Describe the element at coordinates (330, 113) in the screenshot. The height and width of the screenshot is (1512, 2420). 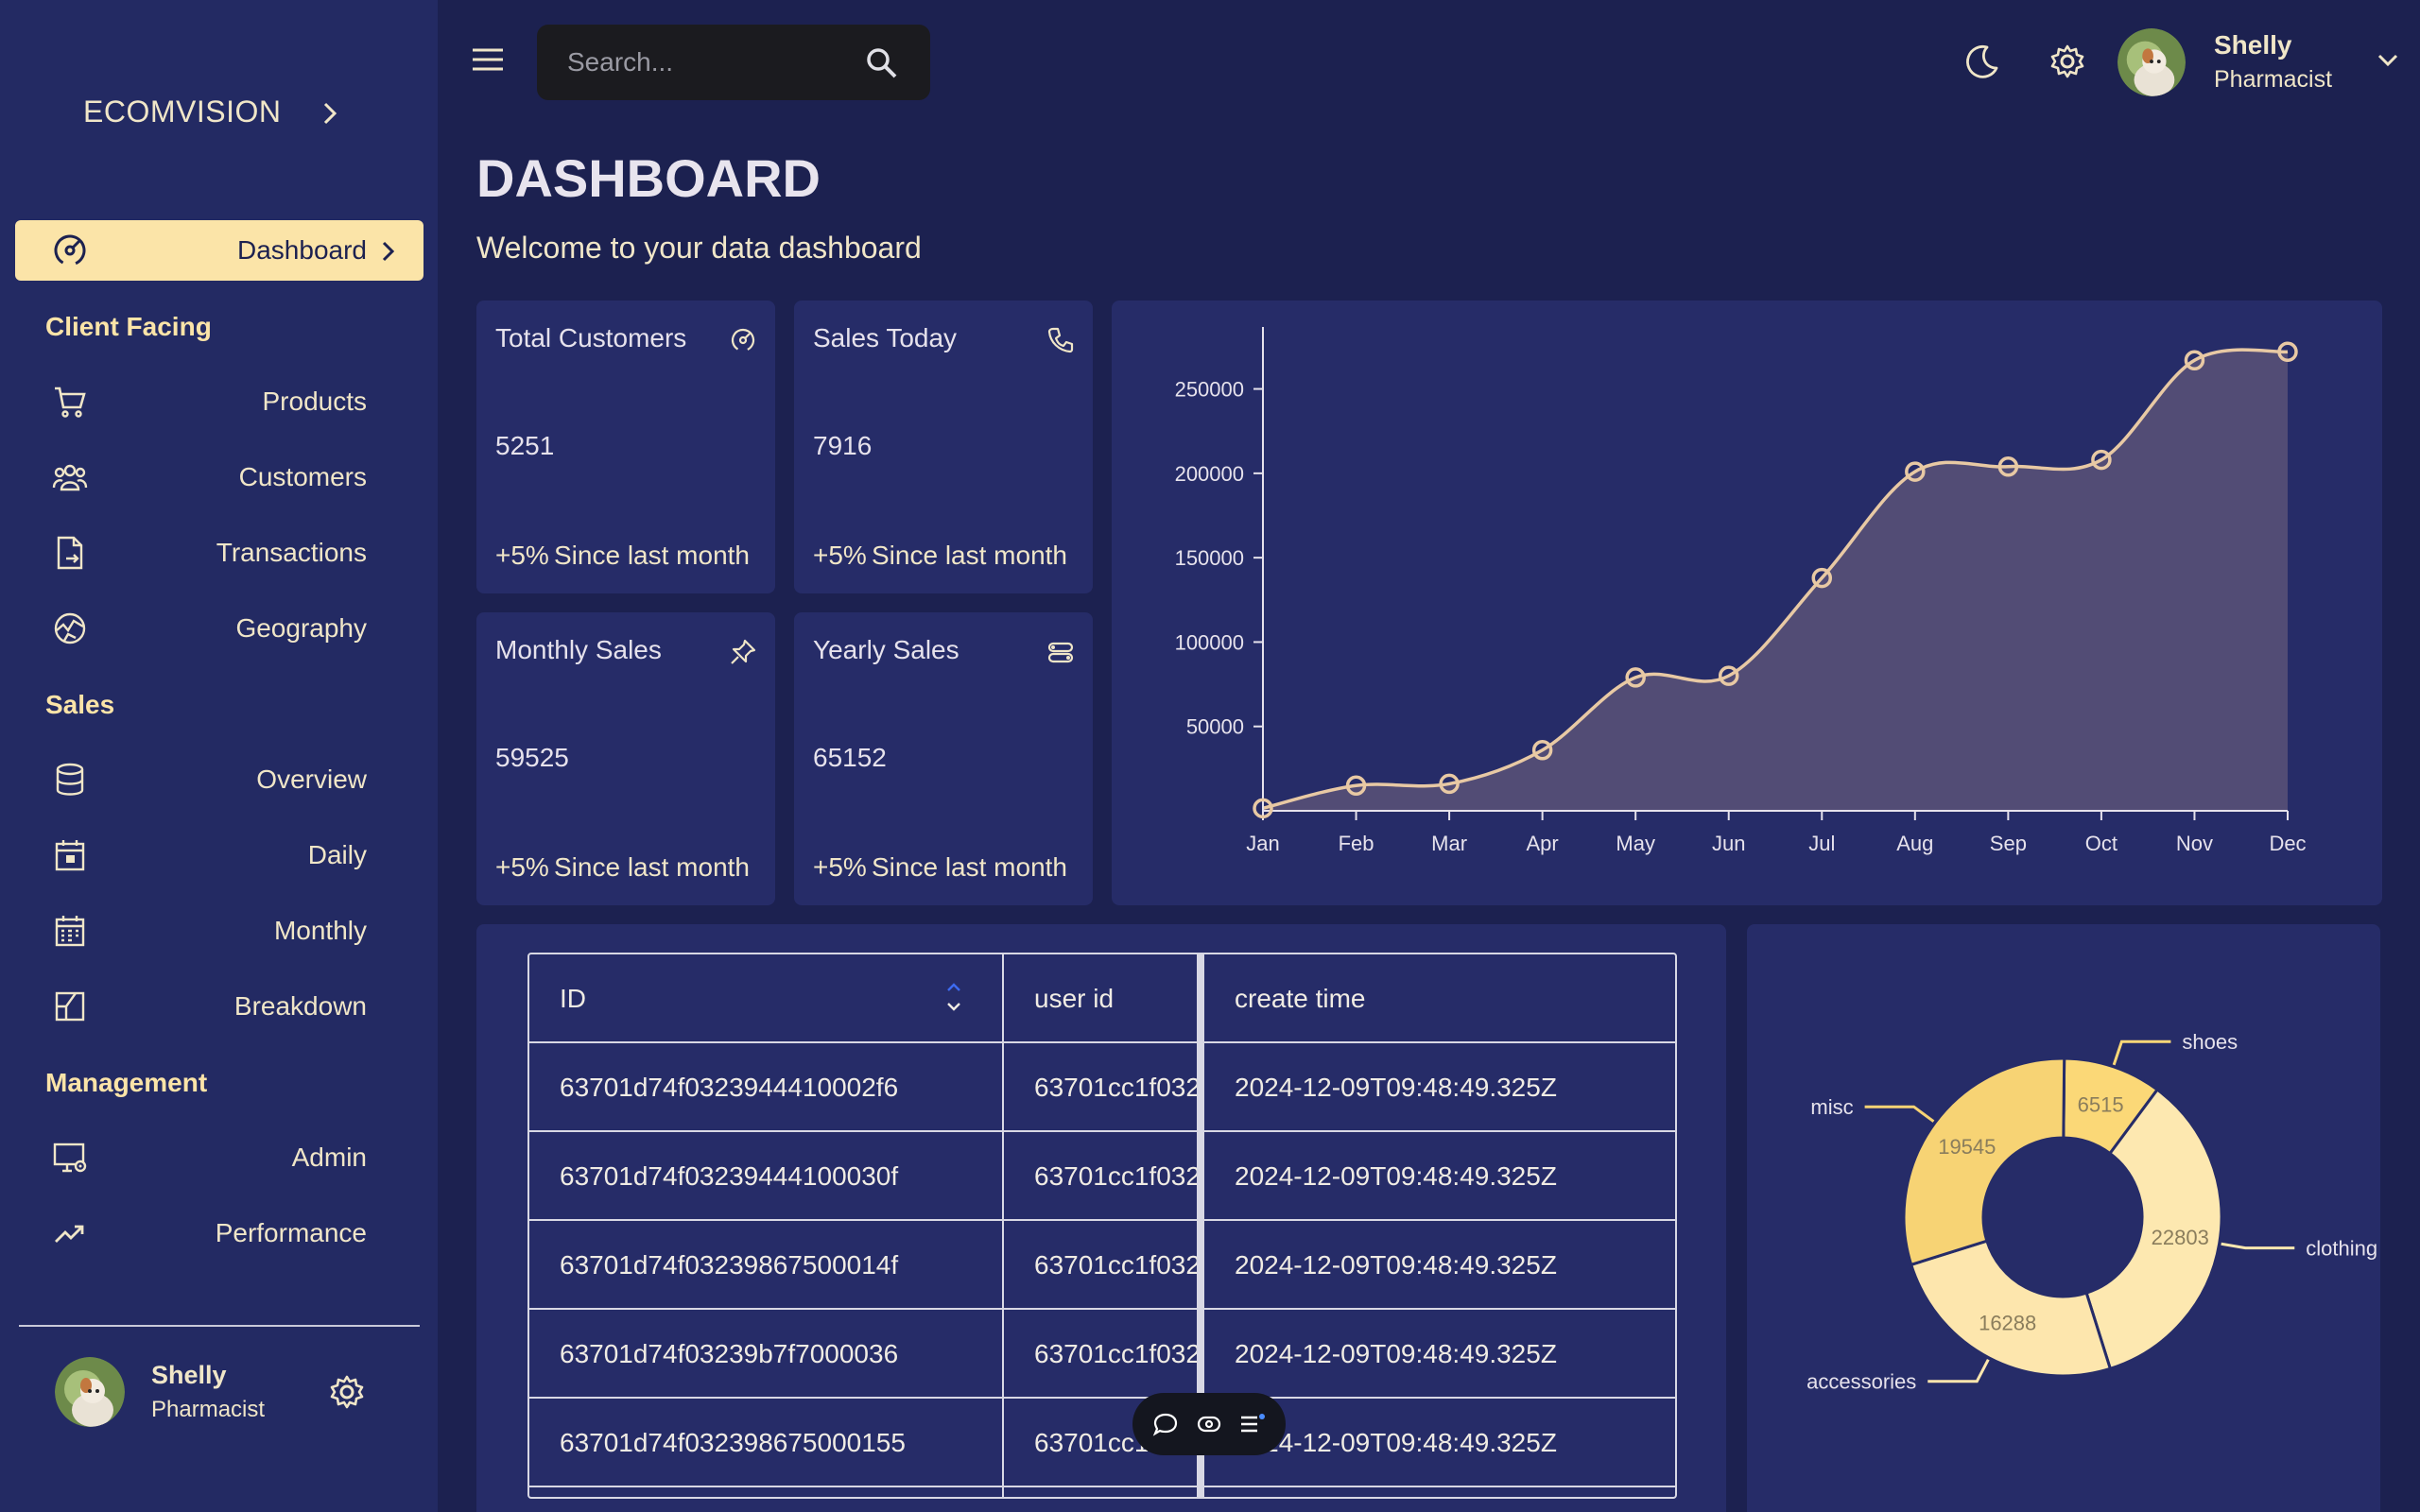
I see `chevron-right-icon` at that location.